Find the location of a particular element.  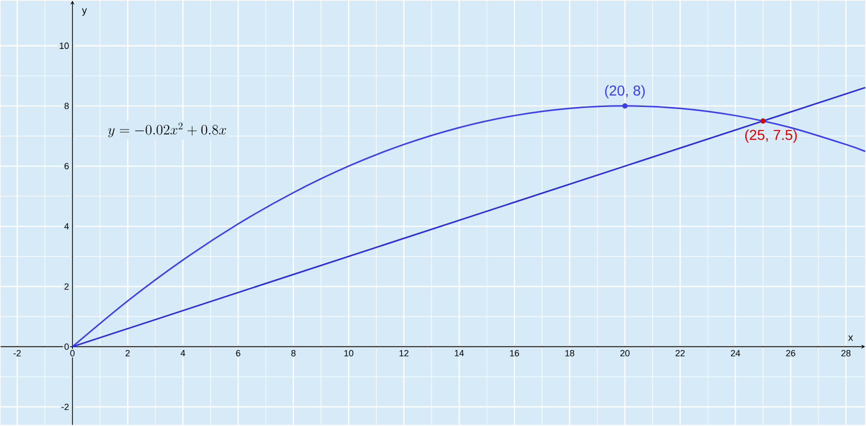

y-tick-label: 0 is located at coordinates (66, 347).